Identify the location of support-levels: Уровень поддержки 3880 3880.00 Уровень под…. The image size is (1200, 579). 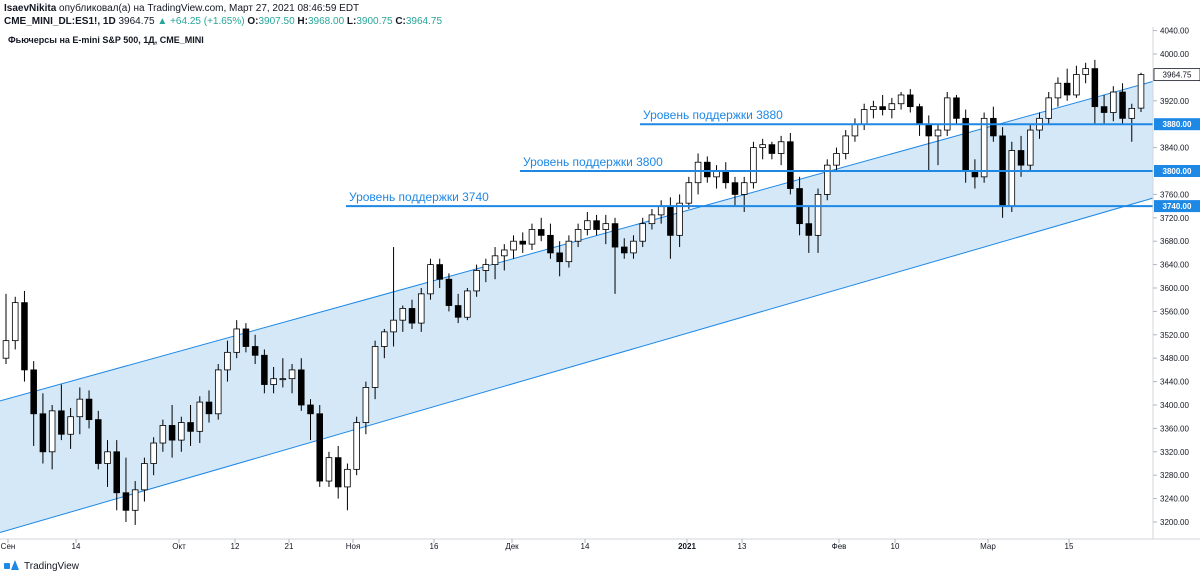
(773, 160).